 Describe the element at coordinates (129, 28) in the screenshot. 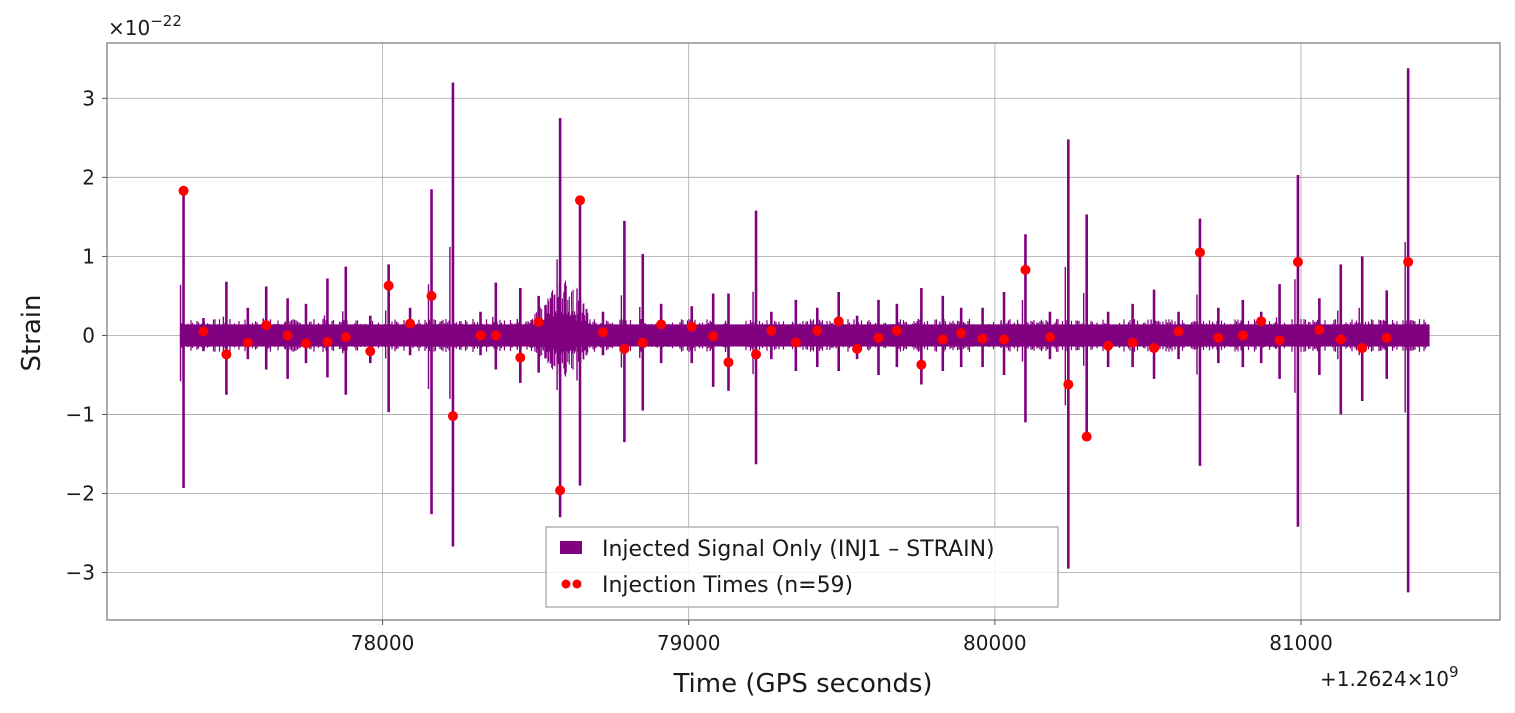

I see `y-scale-base: ×10` at that location.